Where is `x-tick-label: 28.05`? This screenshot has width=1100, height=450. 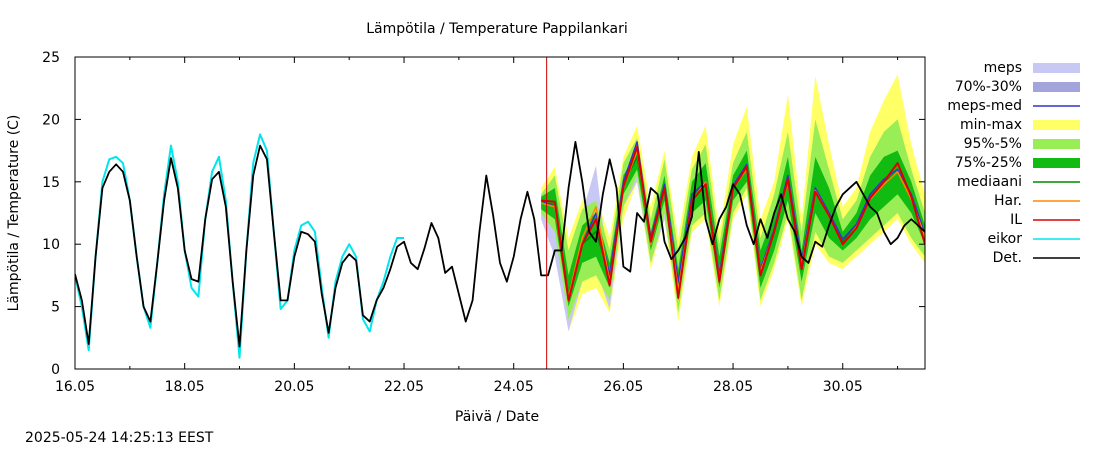
x-tick-label: 28.05 is located at coordinates (733, 387).